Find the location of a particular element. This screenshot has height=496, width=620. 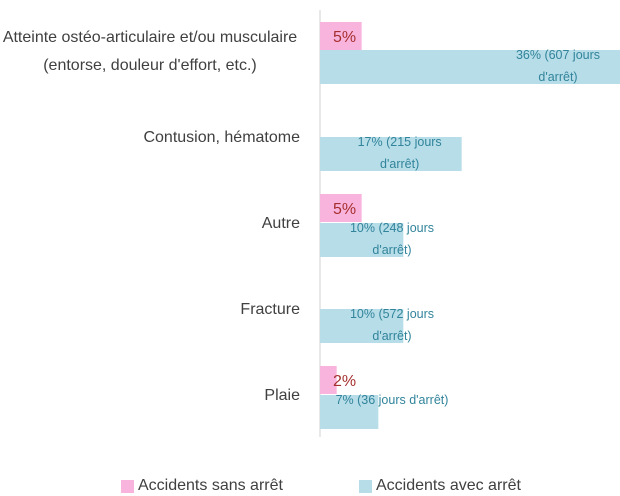

legend-label: Accidents sans arrêt is located at coordinates (210, 485).